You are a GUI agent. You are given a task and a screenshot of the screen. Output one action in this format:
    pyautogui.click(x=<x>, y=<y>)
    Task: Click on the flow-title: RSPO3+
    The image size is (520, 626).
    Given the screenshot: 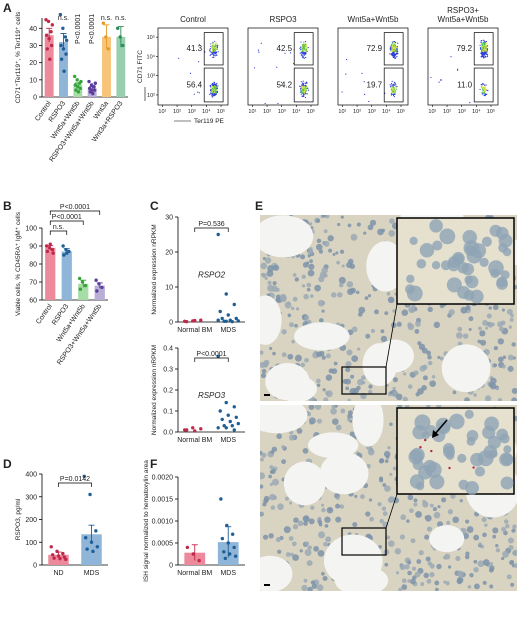 What is the action you would take?
    pyautogui.click(x=463, y=10)
    